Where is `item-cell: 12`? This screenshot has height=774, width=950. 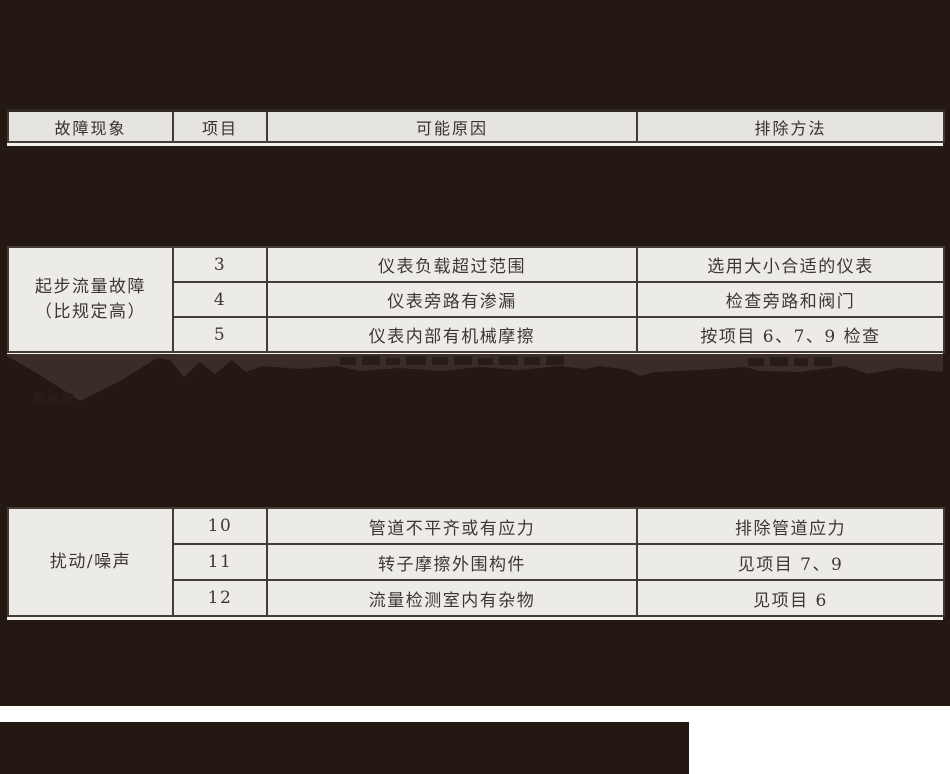 item-cell: 12 is located at coordinates (220, 598).